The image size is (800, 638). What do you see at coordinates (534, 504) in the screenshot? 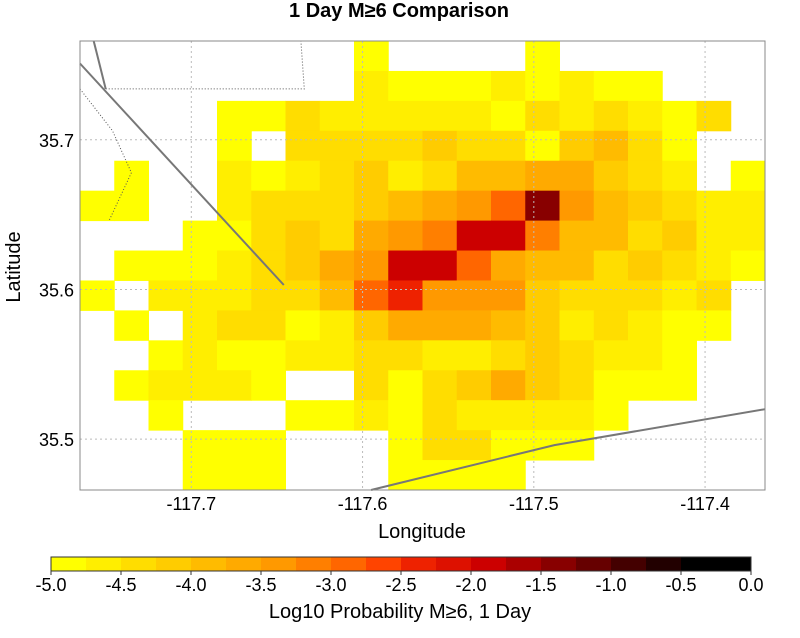
I see `x-tick-label: -117.5` at bounding box center [534, 504].